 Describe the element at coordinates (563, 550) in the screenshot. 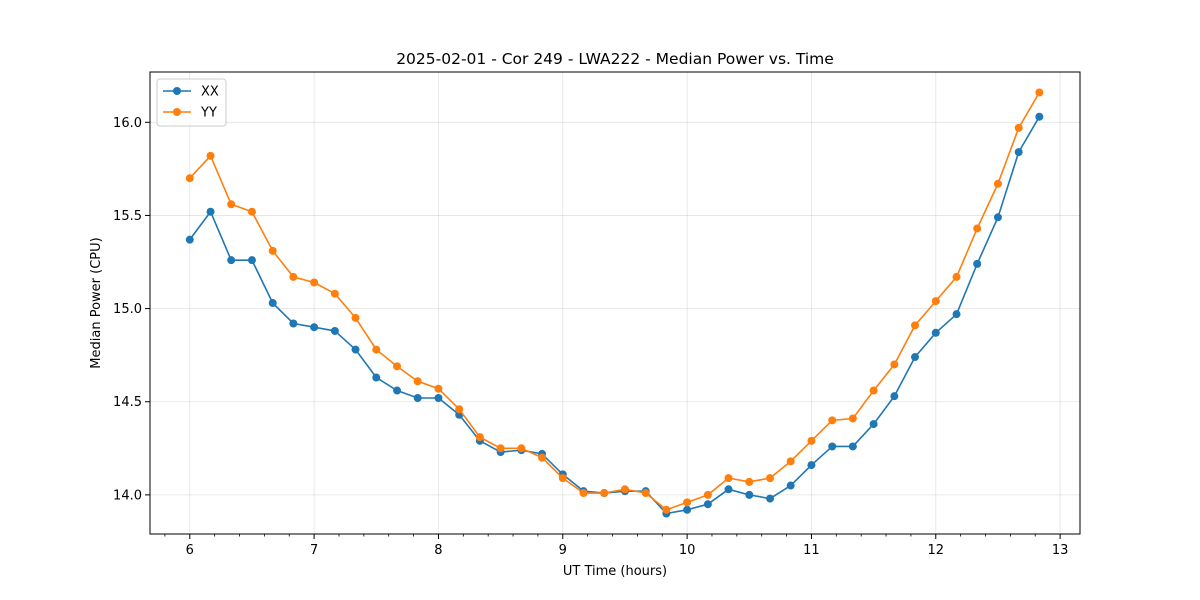

I see `x-tick-label: 9` at that location.